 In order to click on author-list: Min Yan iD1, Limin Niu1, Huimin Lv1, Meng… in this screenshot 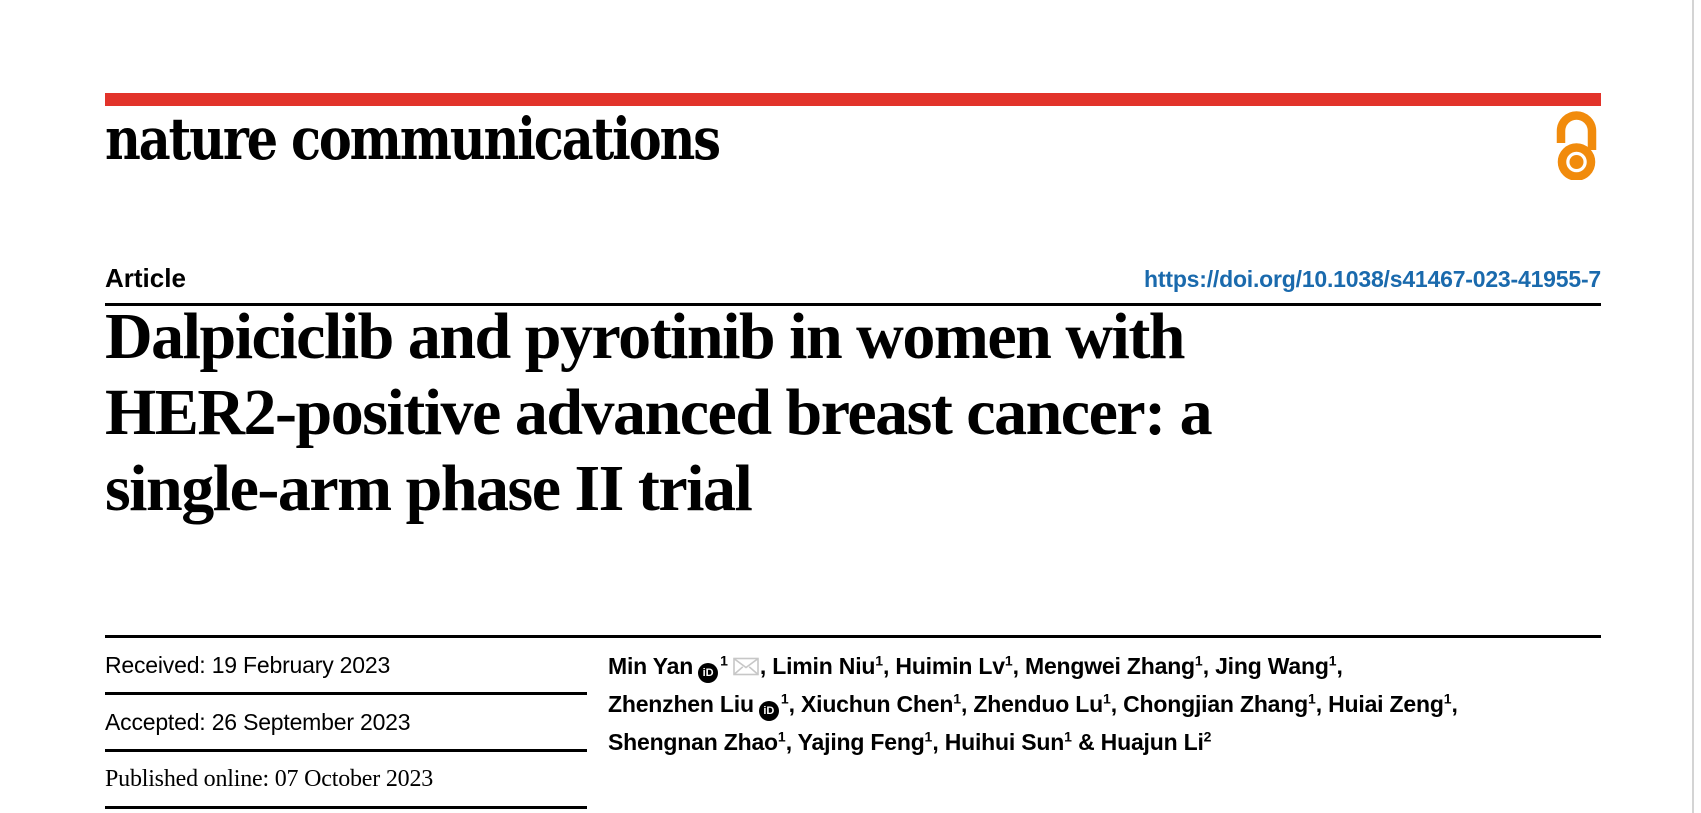, I will do `click(1104, 723)`.